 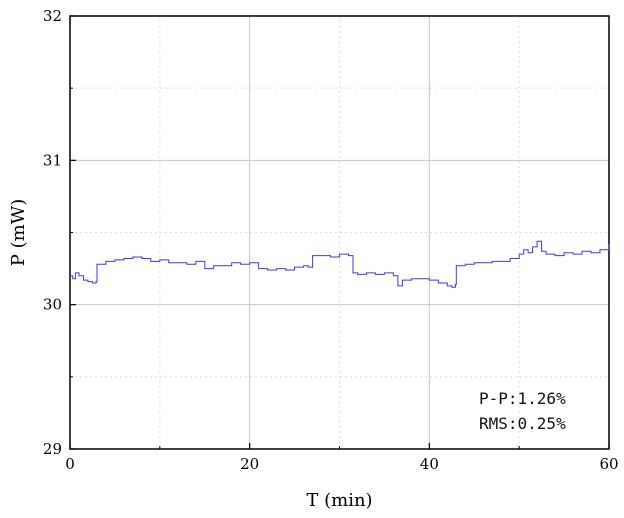 I want to click on power-series-line, so click(x=340, y=264).